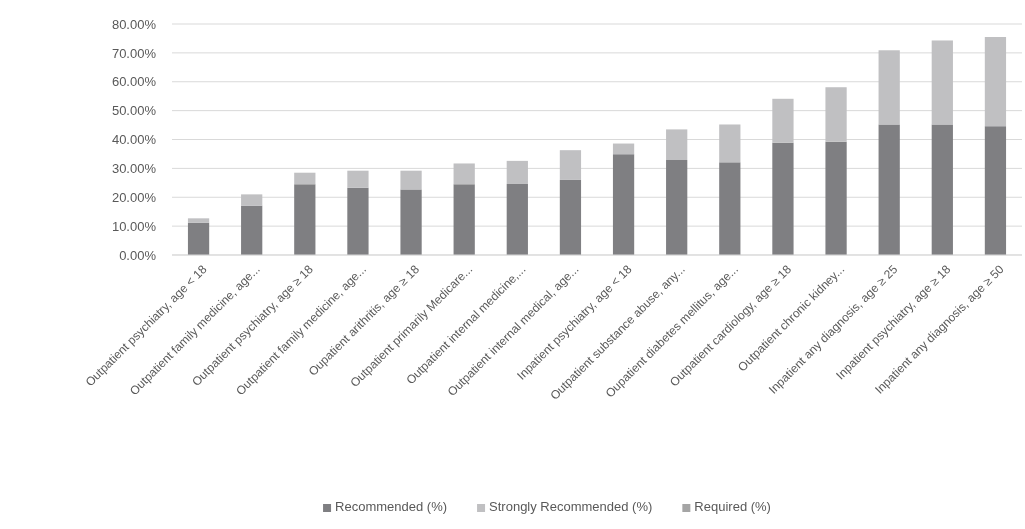 The height and width of the screenshot is (529, 1025). I want to click on y-tick-label: 40.00%, so click(134, 140).